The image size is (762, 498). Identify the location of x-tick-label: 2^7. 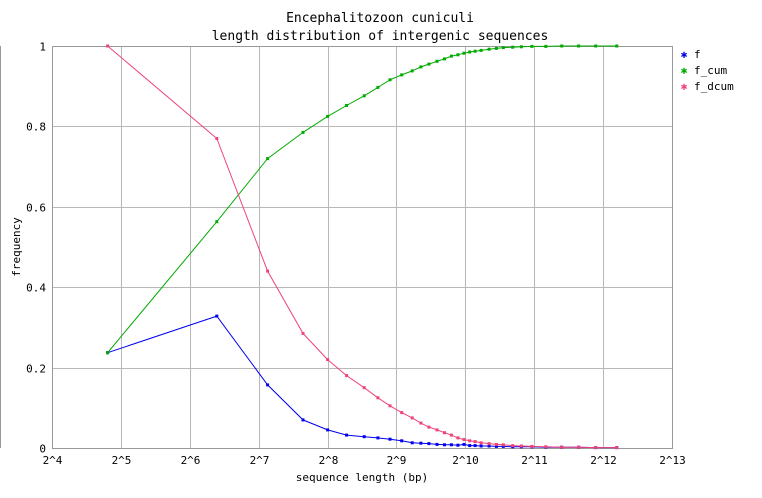
(260, 460).